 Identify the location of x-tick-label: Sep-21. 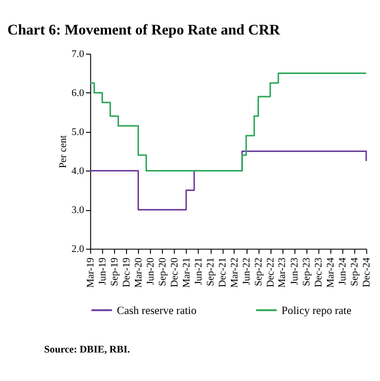
(211, 272).